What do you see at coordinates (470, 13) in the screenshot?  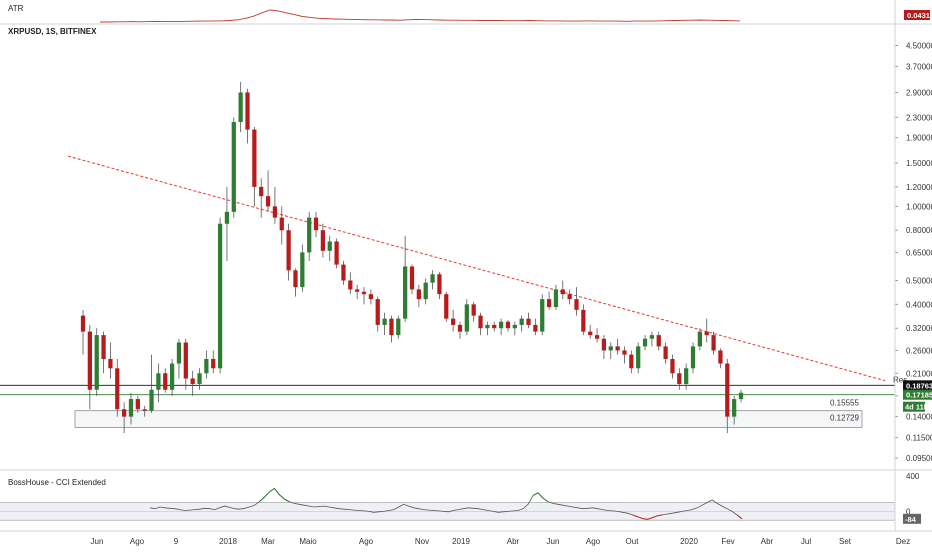 I see `atr-panel: ATR 0.04315` at bounding box center [470, 13].